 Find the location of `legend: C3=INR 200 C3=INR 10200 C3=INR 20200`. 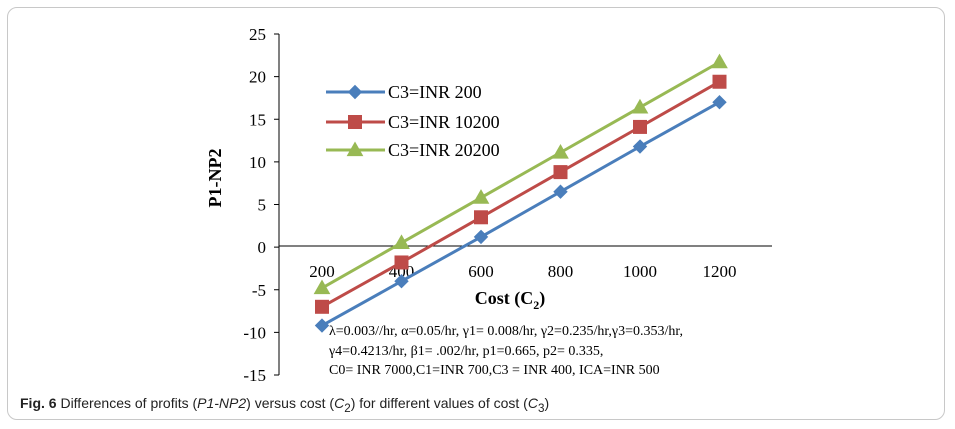

legend: C3=INR 200 C3=INR 10200 C3=INR 20200 is located at coordinates (413, 121).